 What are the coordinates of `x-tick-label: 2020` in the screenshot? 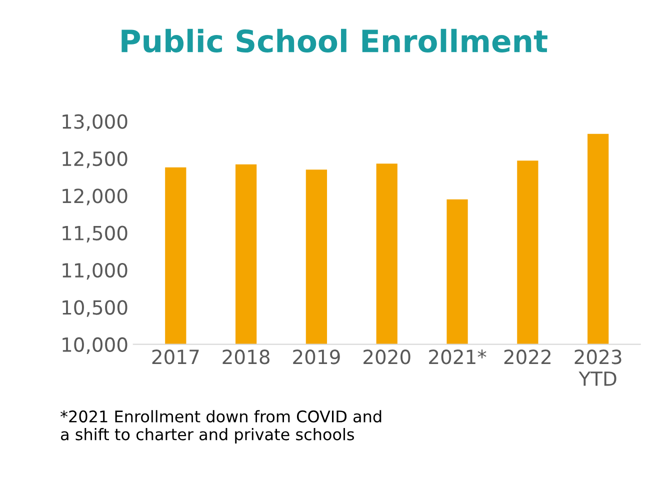 It's located at (387, 357).